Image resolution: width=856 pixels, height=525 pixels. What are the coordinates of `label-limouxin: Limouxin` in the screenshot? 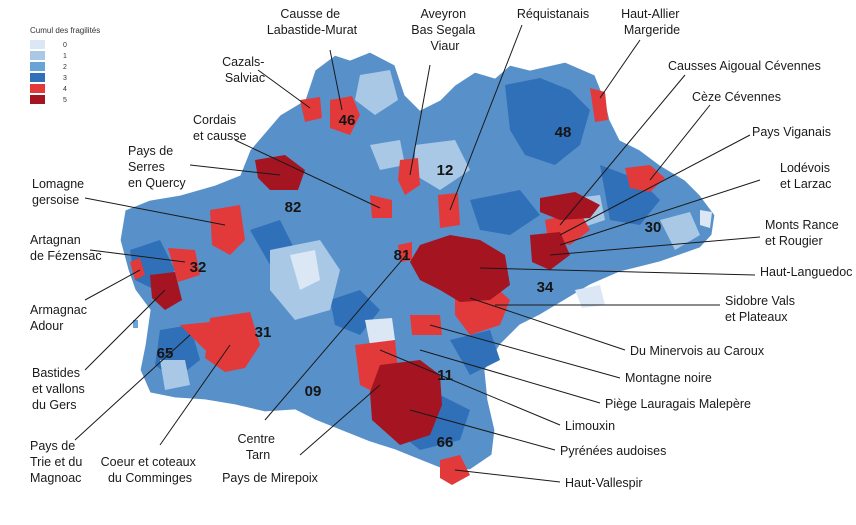 It's located at (590, 426).